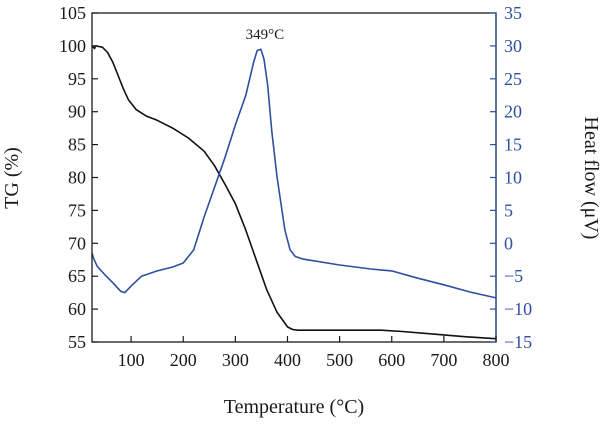 This screenshot has height=424, width=600. What do you see at coordinates (265, 35) in the screenshot?
I see `peak-annotation: 349°C` at bounding box center [265, 35].